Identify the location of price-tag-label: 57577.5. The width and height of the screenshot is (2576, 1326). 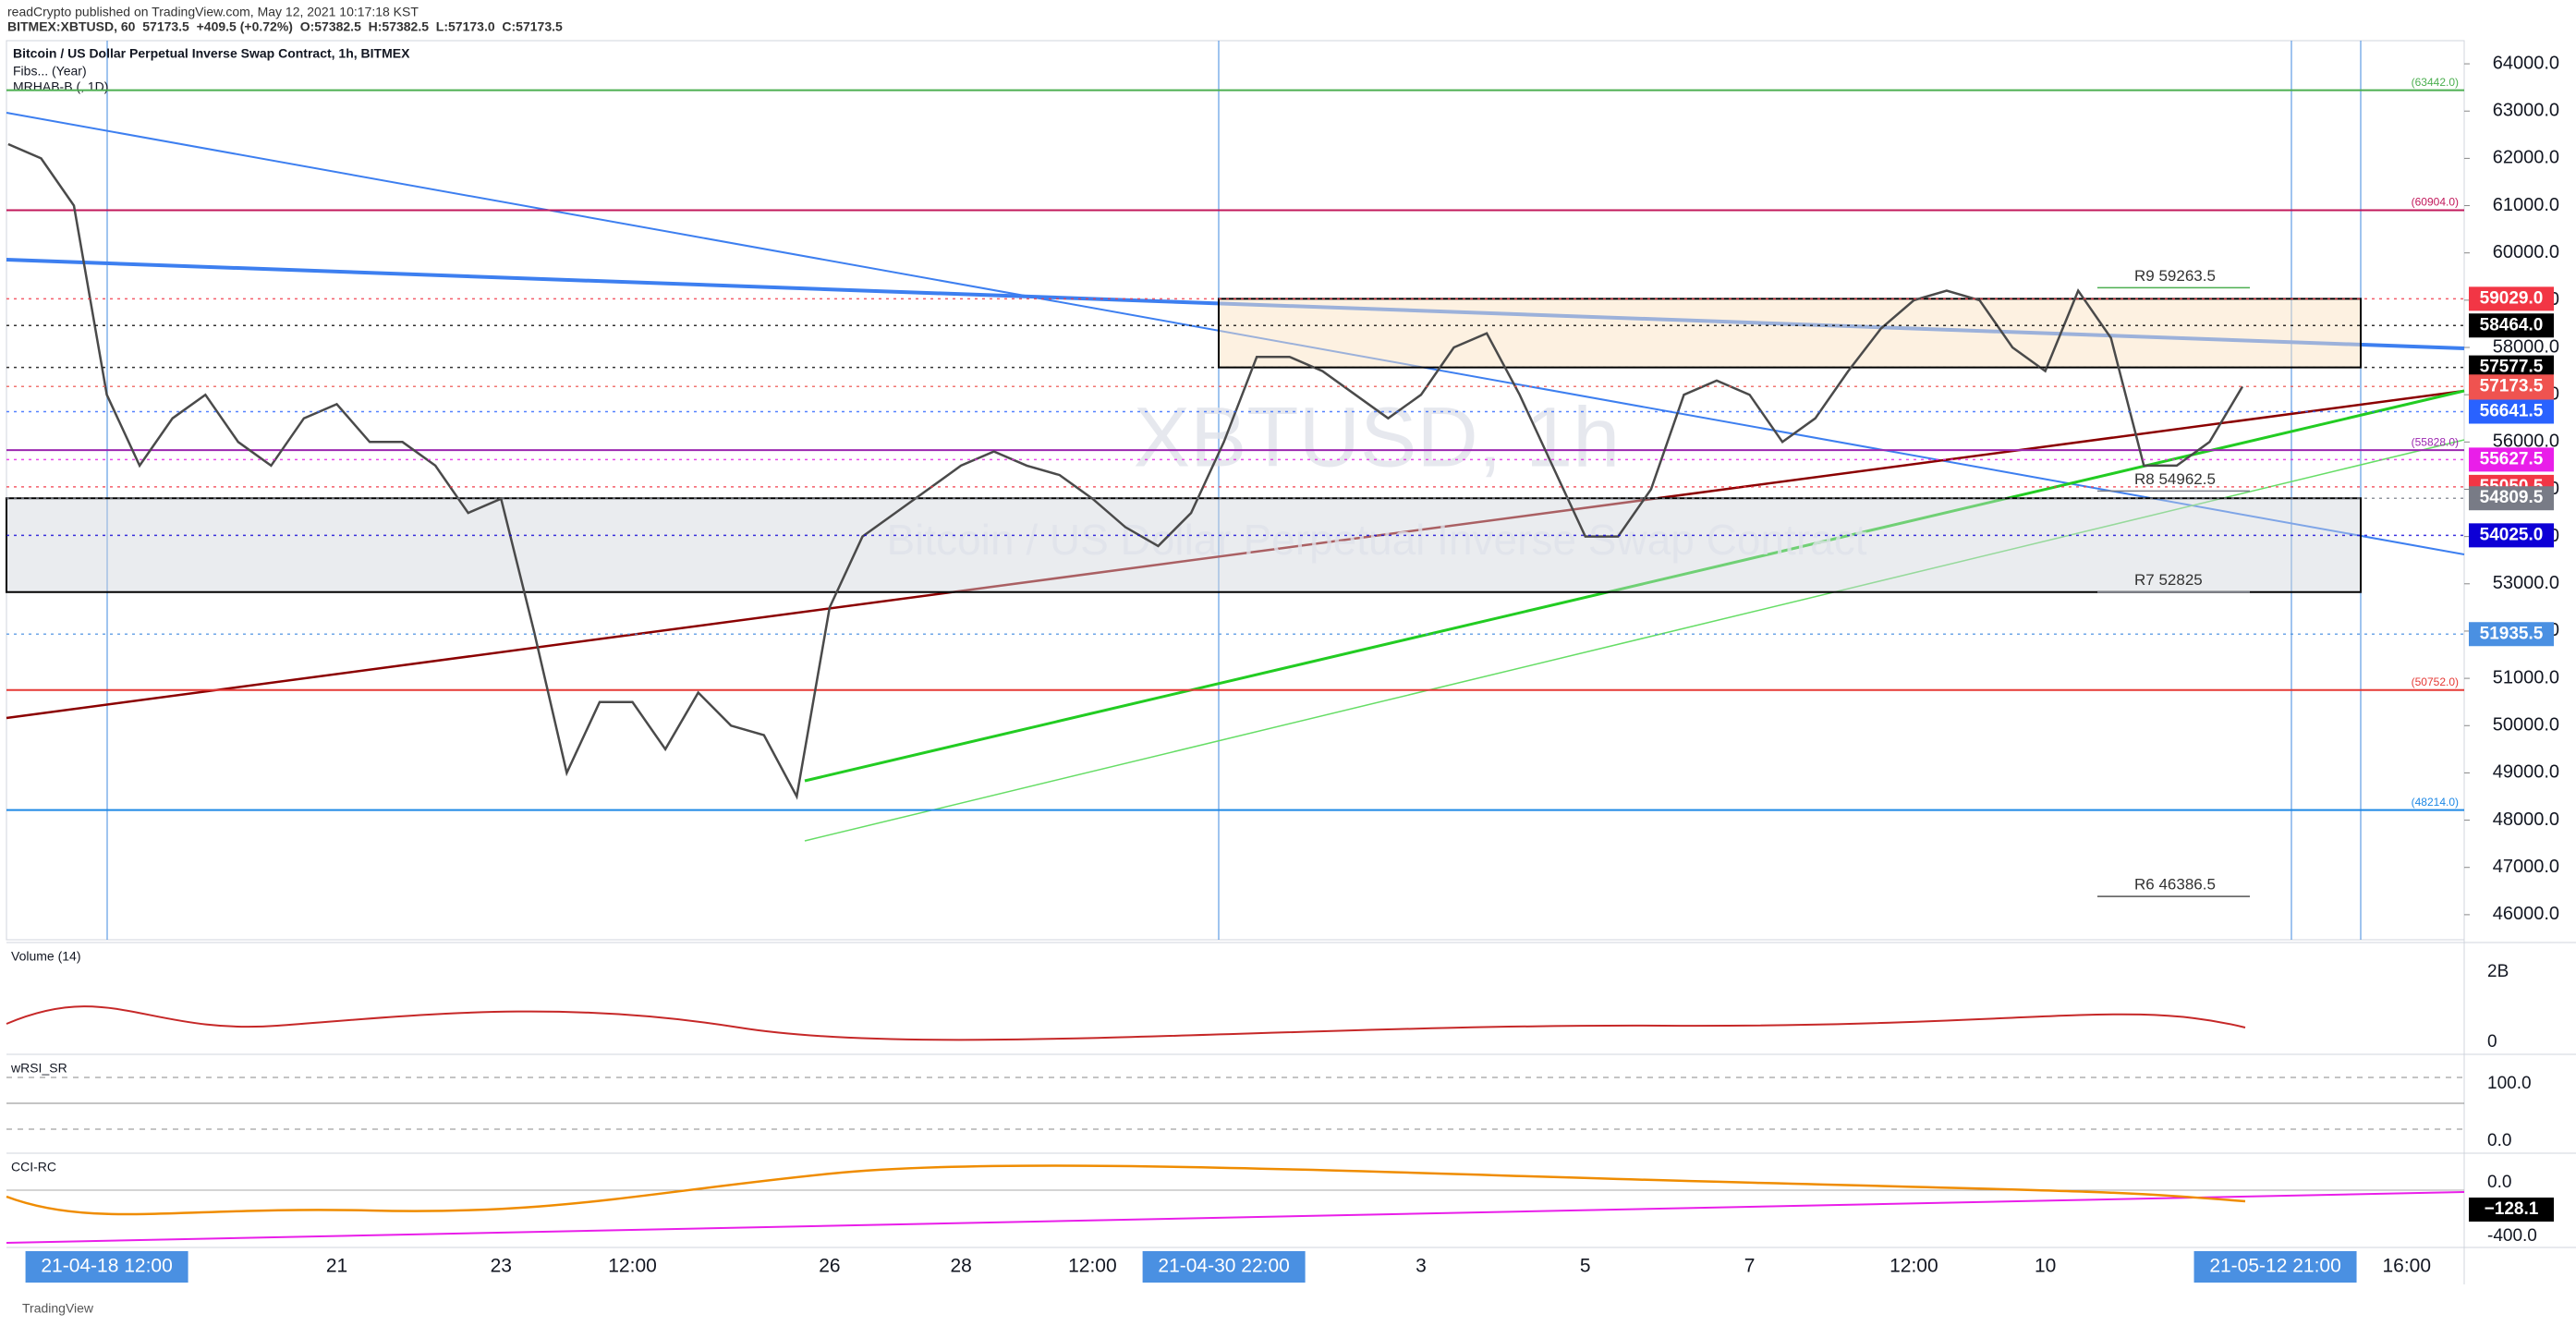
(2512, 367).